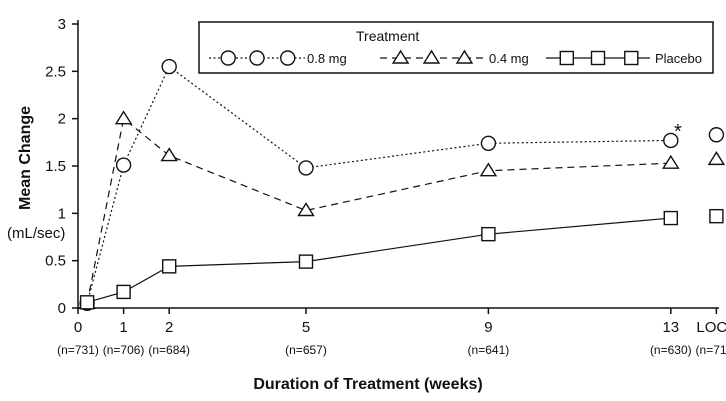 This screenshot has width=726, height=401. Describe the element at coordinates (678, 132) in the screenshot. I see `significance-annotation: *` at that location.